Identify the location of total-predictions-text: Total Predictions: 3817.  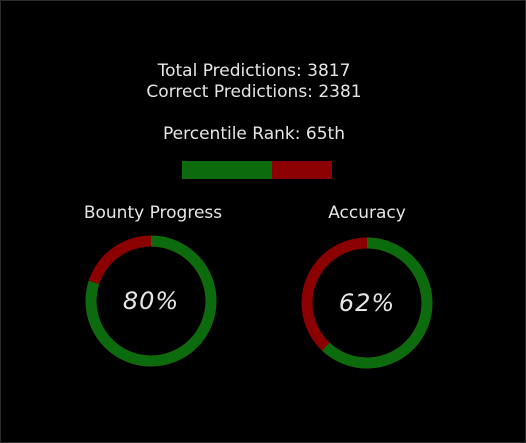
(254, 71).